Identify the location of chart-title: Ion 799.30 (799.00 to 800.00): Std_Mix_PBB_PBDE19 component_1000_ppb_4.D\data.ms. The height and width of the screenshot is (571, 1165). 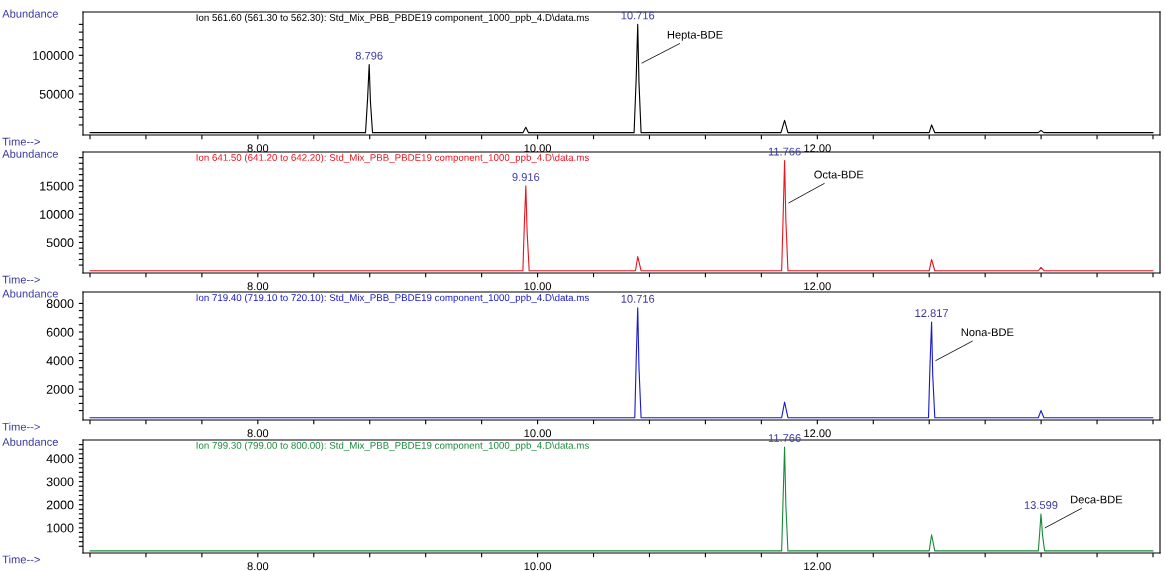
(392, 446).